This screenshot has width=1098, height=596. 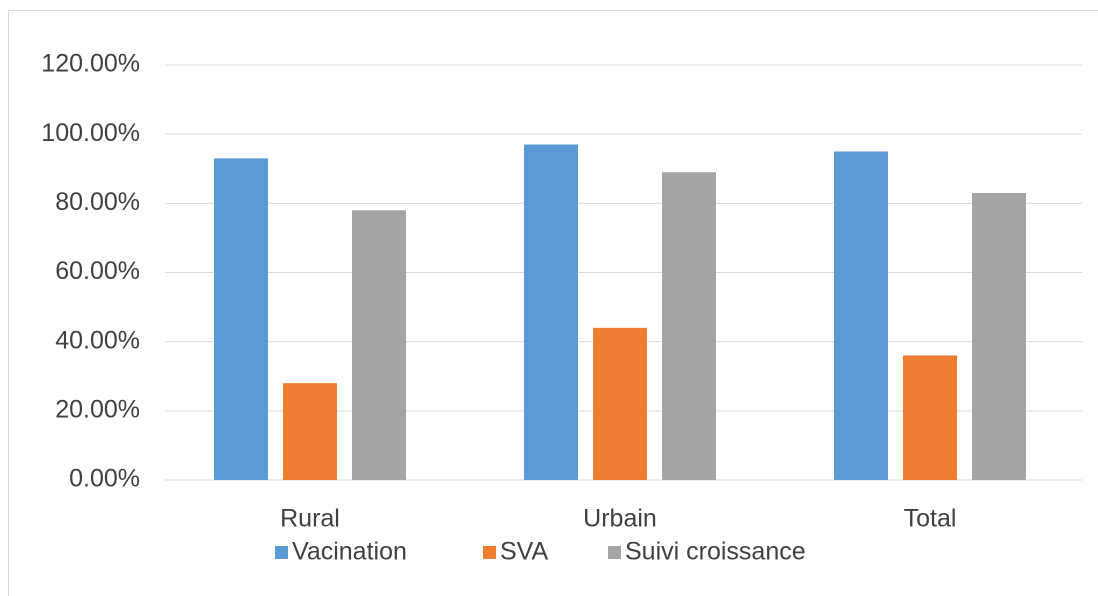 I want to click on y-tick-label: 0.00%, so click(x=104, y=479).